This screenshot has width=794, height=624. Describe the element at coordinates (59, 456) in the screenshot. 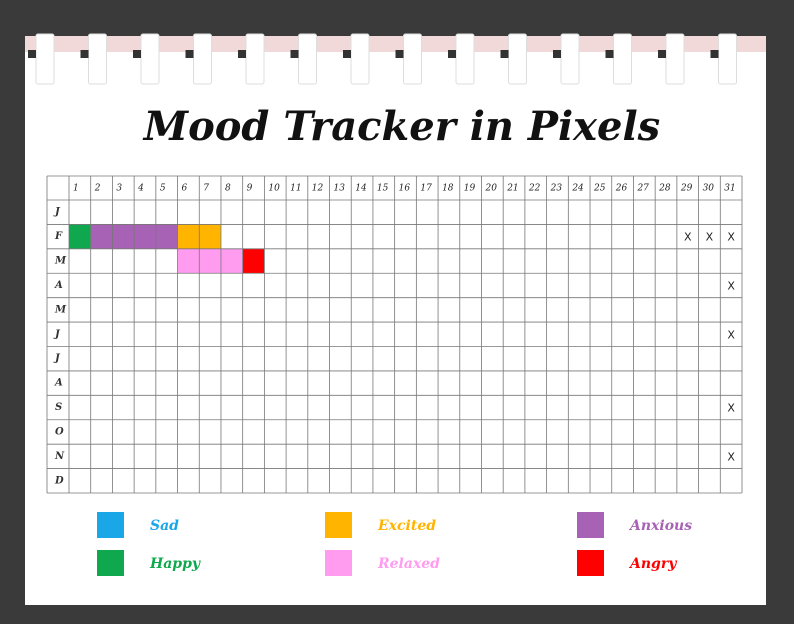

I see `month-label: N` at that location.